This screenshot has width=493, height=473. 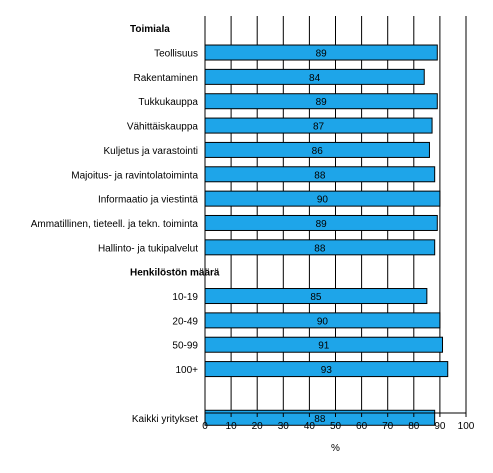 I want to click on x-tick-label: 10, so click(x=232, y=426).